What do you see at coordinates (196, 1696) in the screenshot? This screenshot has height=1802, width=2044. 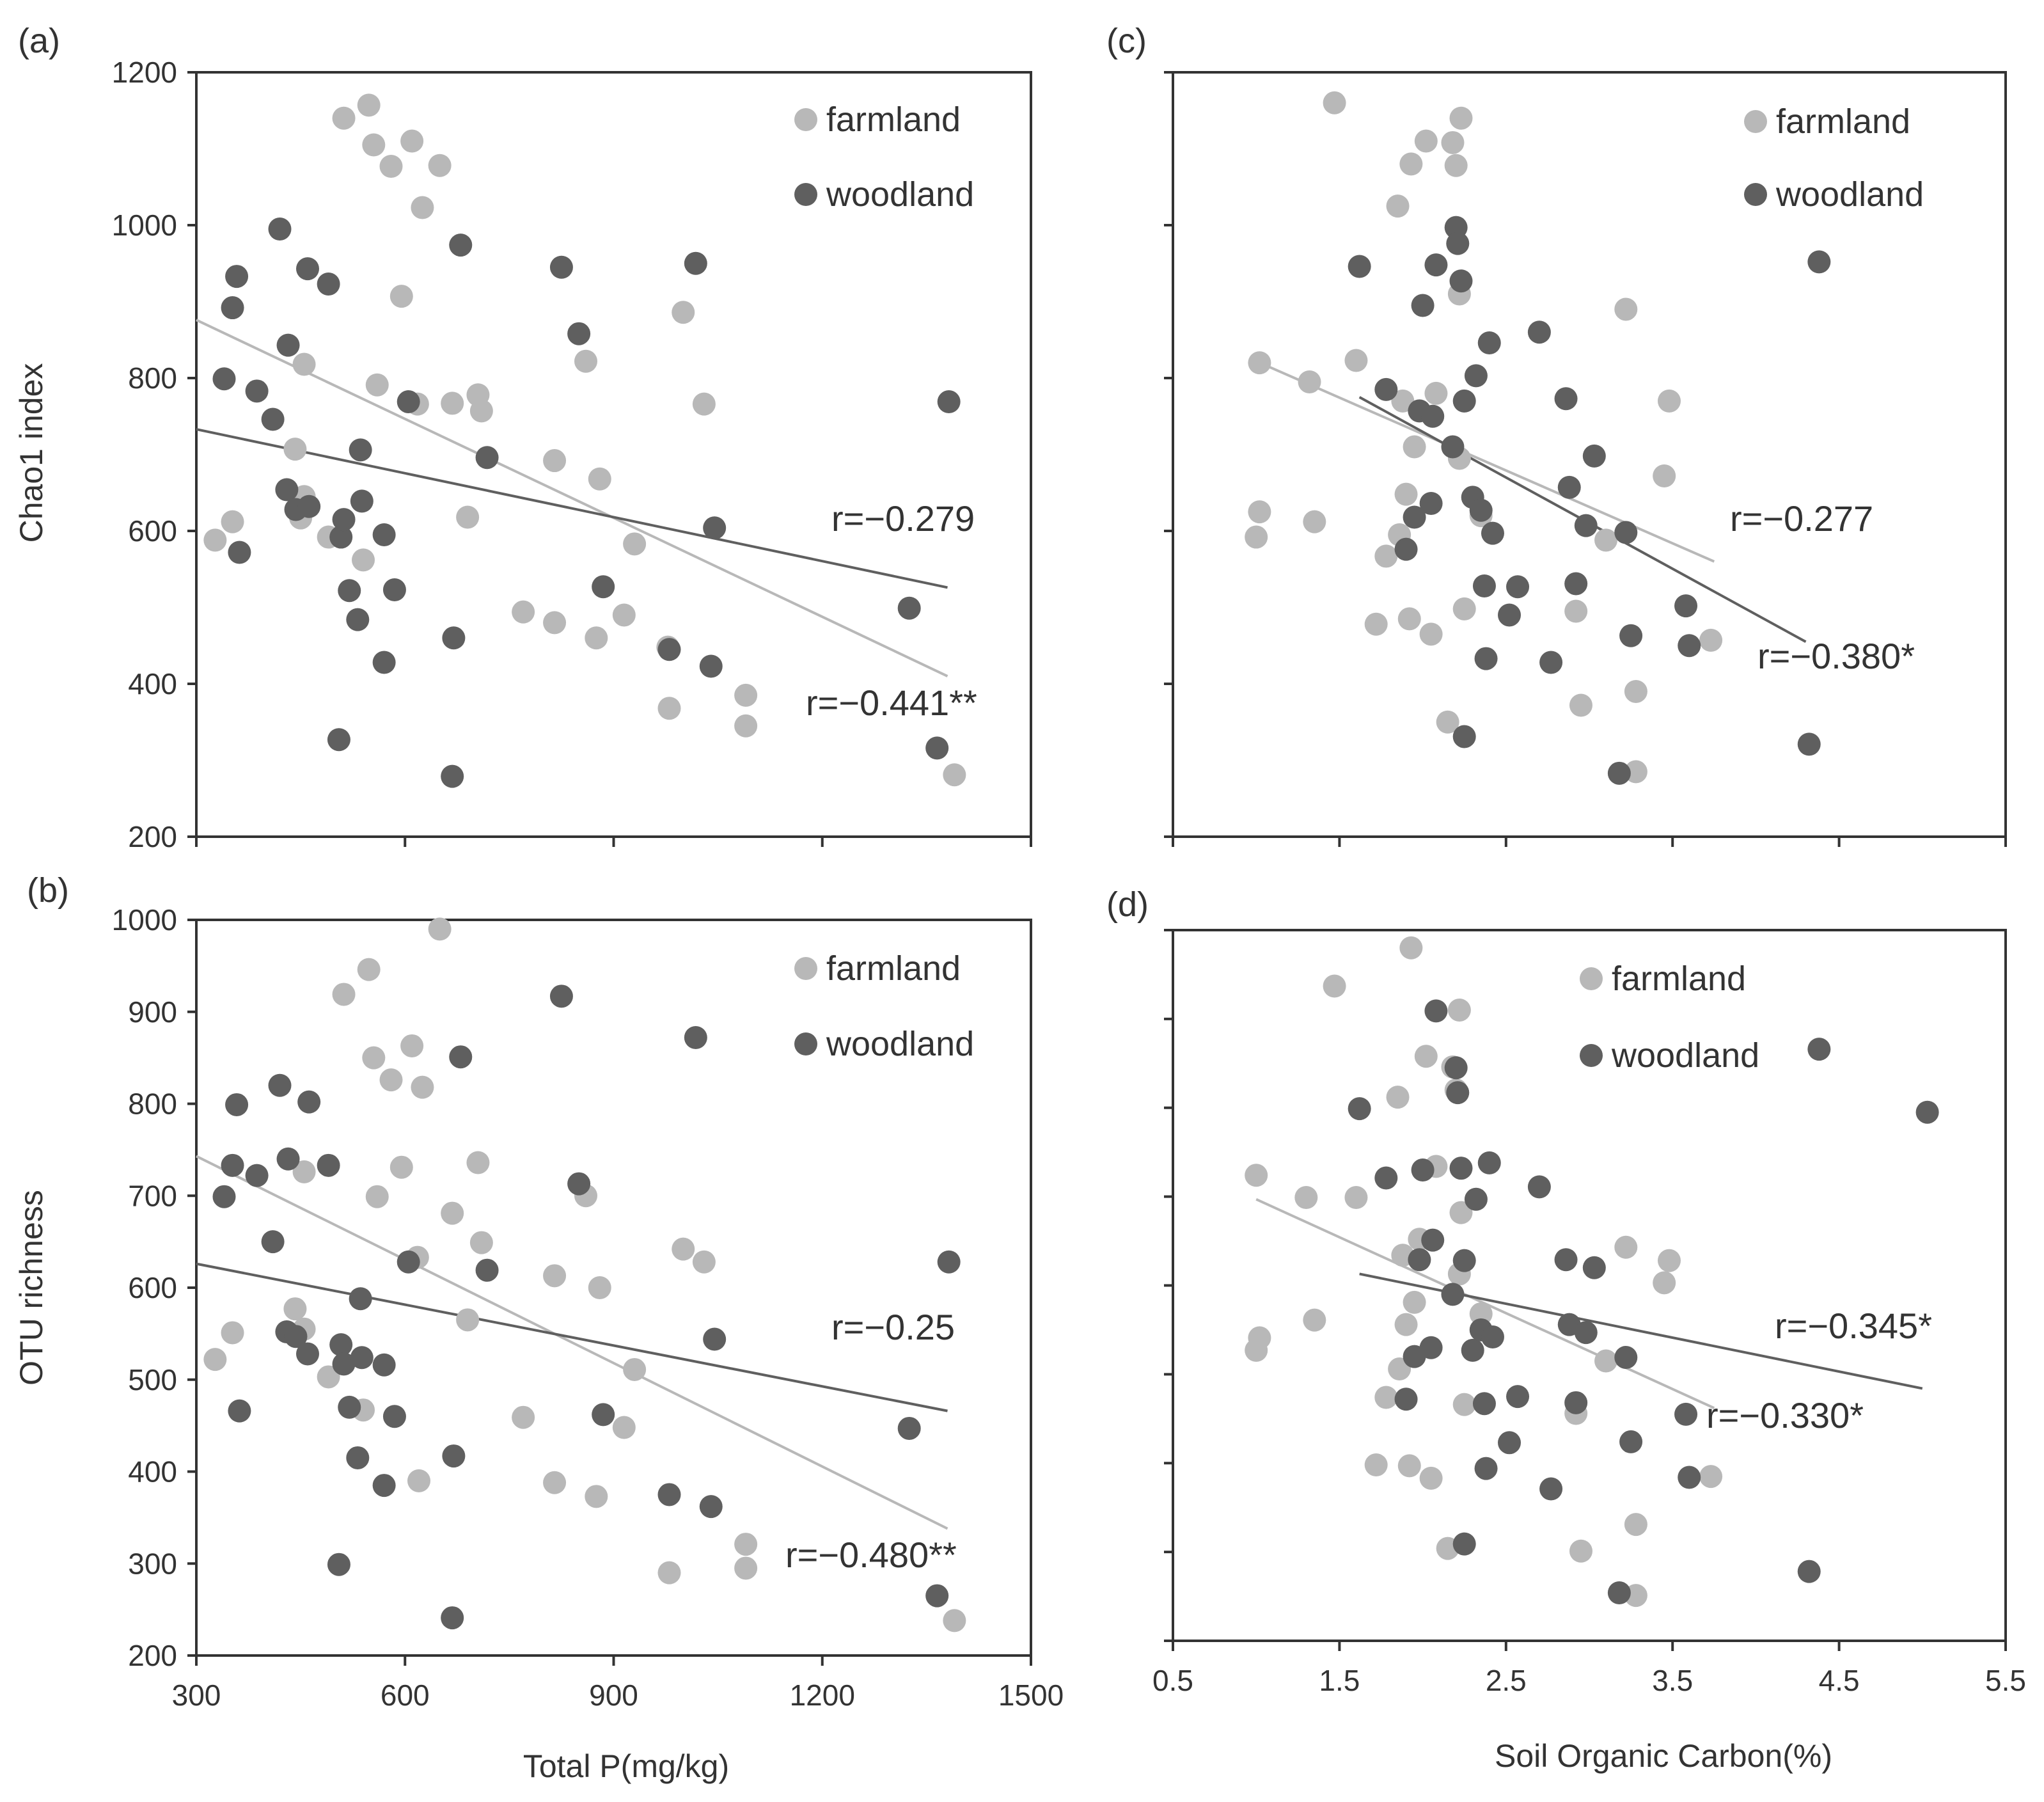 I see `x-tick-label: 300` at bounding box center [196, 1696].